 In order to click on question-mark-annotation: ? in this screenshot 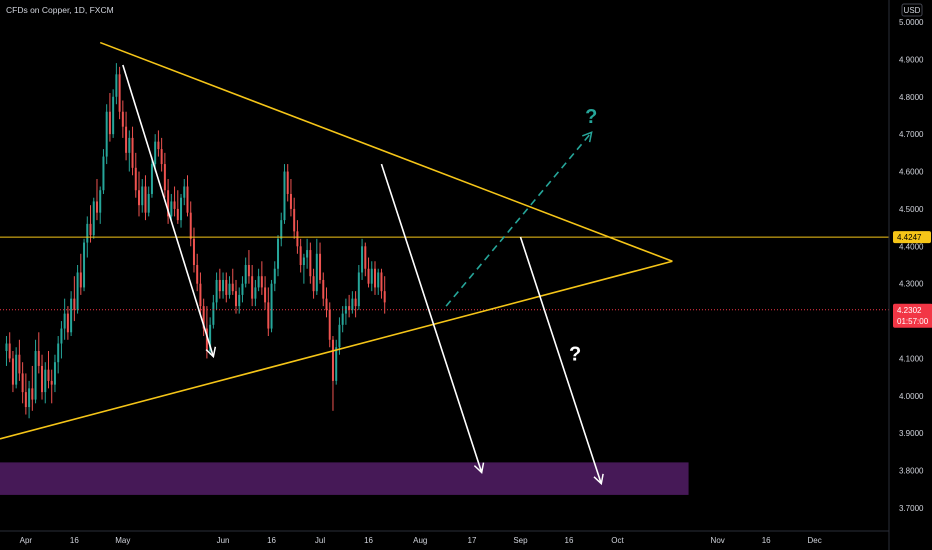, I will do `click(591, 117)`.